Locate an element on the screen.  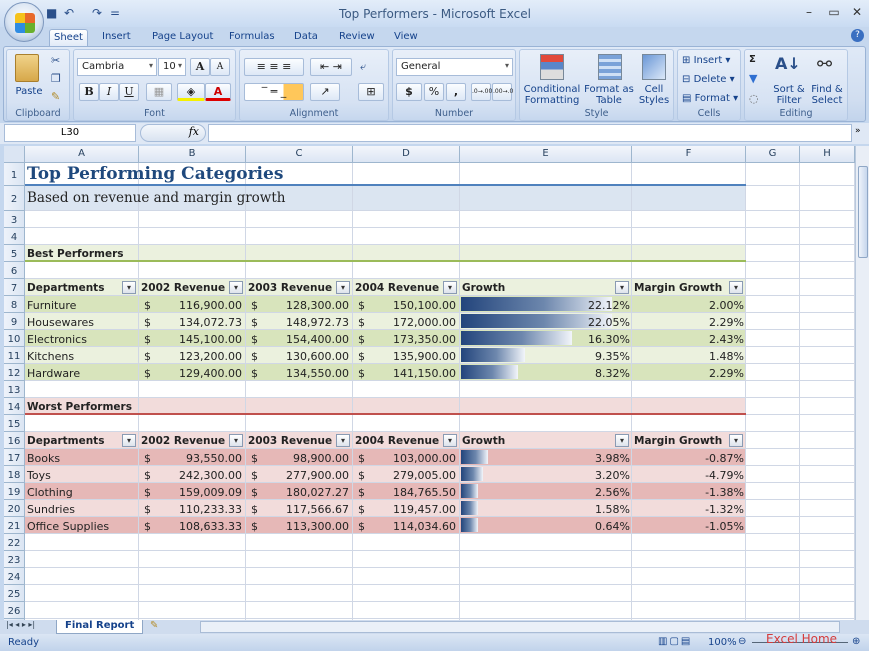
tab-page-layout: Page Layout is located at coordinates (183, 36).